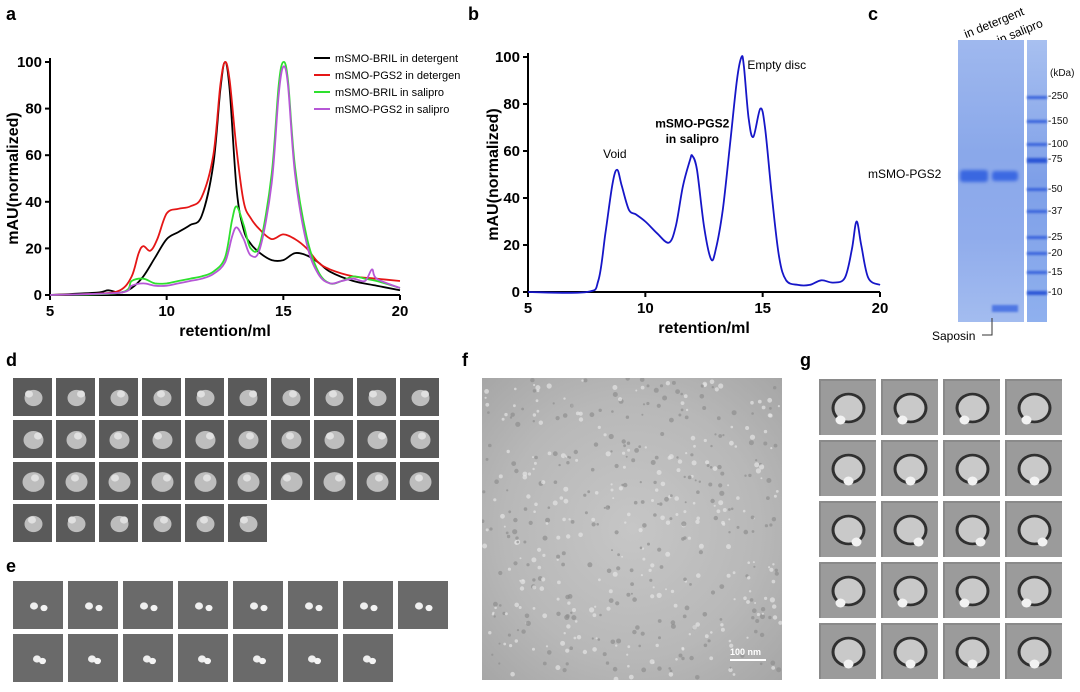  I want to click on gel-sample-lanes, so click(991, 181).